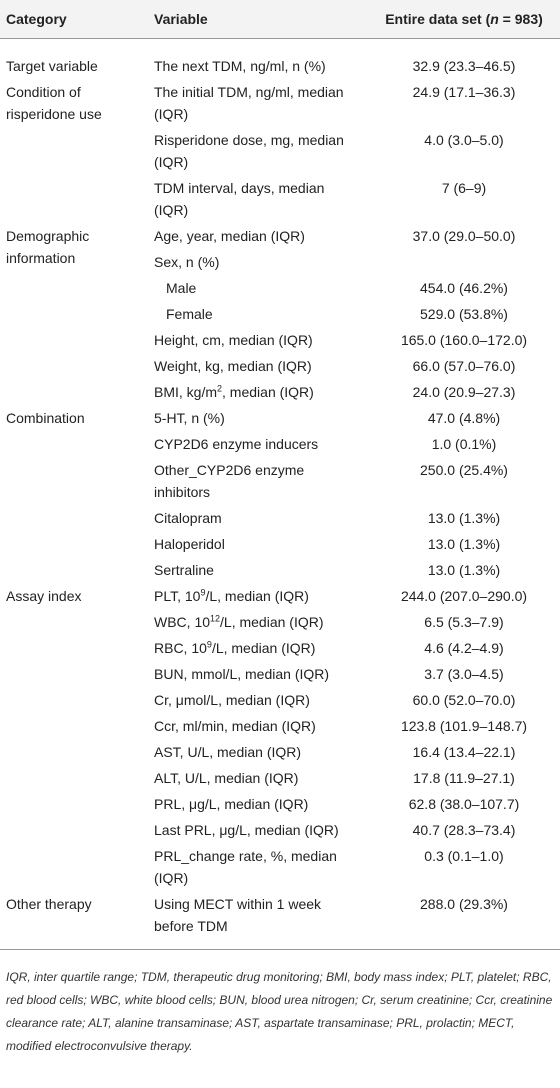  What do you see at coordinates (464, 66) in the screenshot?
I see `value-cell: 32.9 (23.3–46.5)` at bounding box center [464, 66].